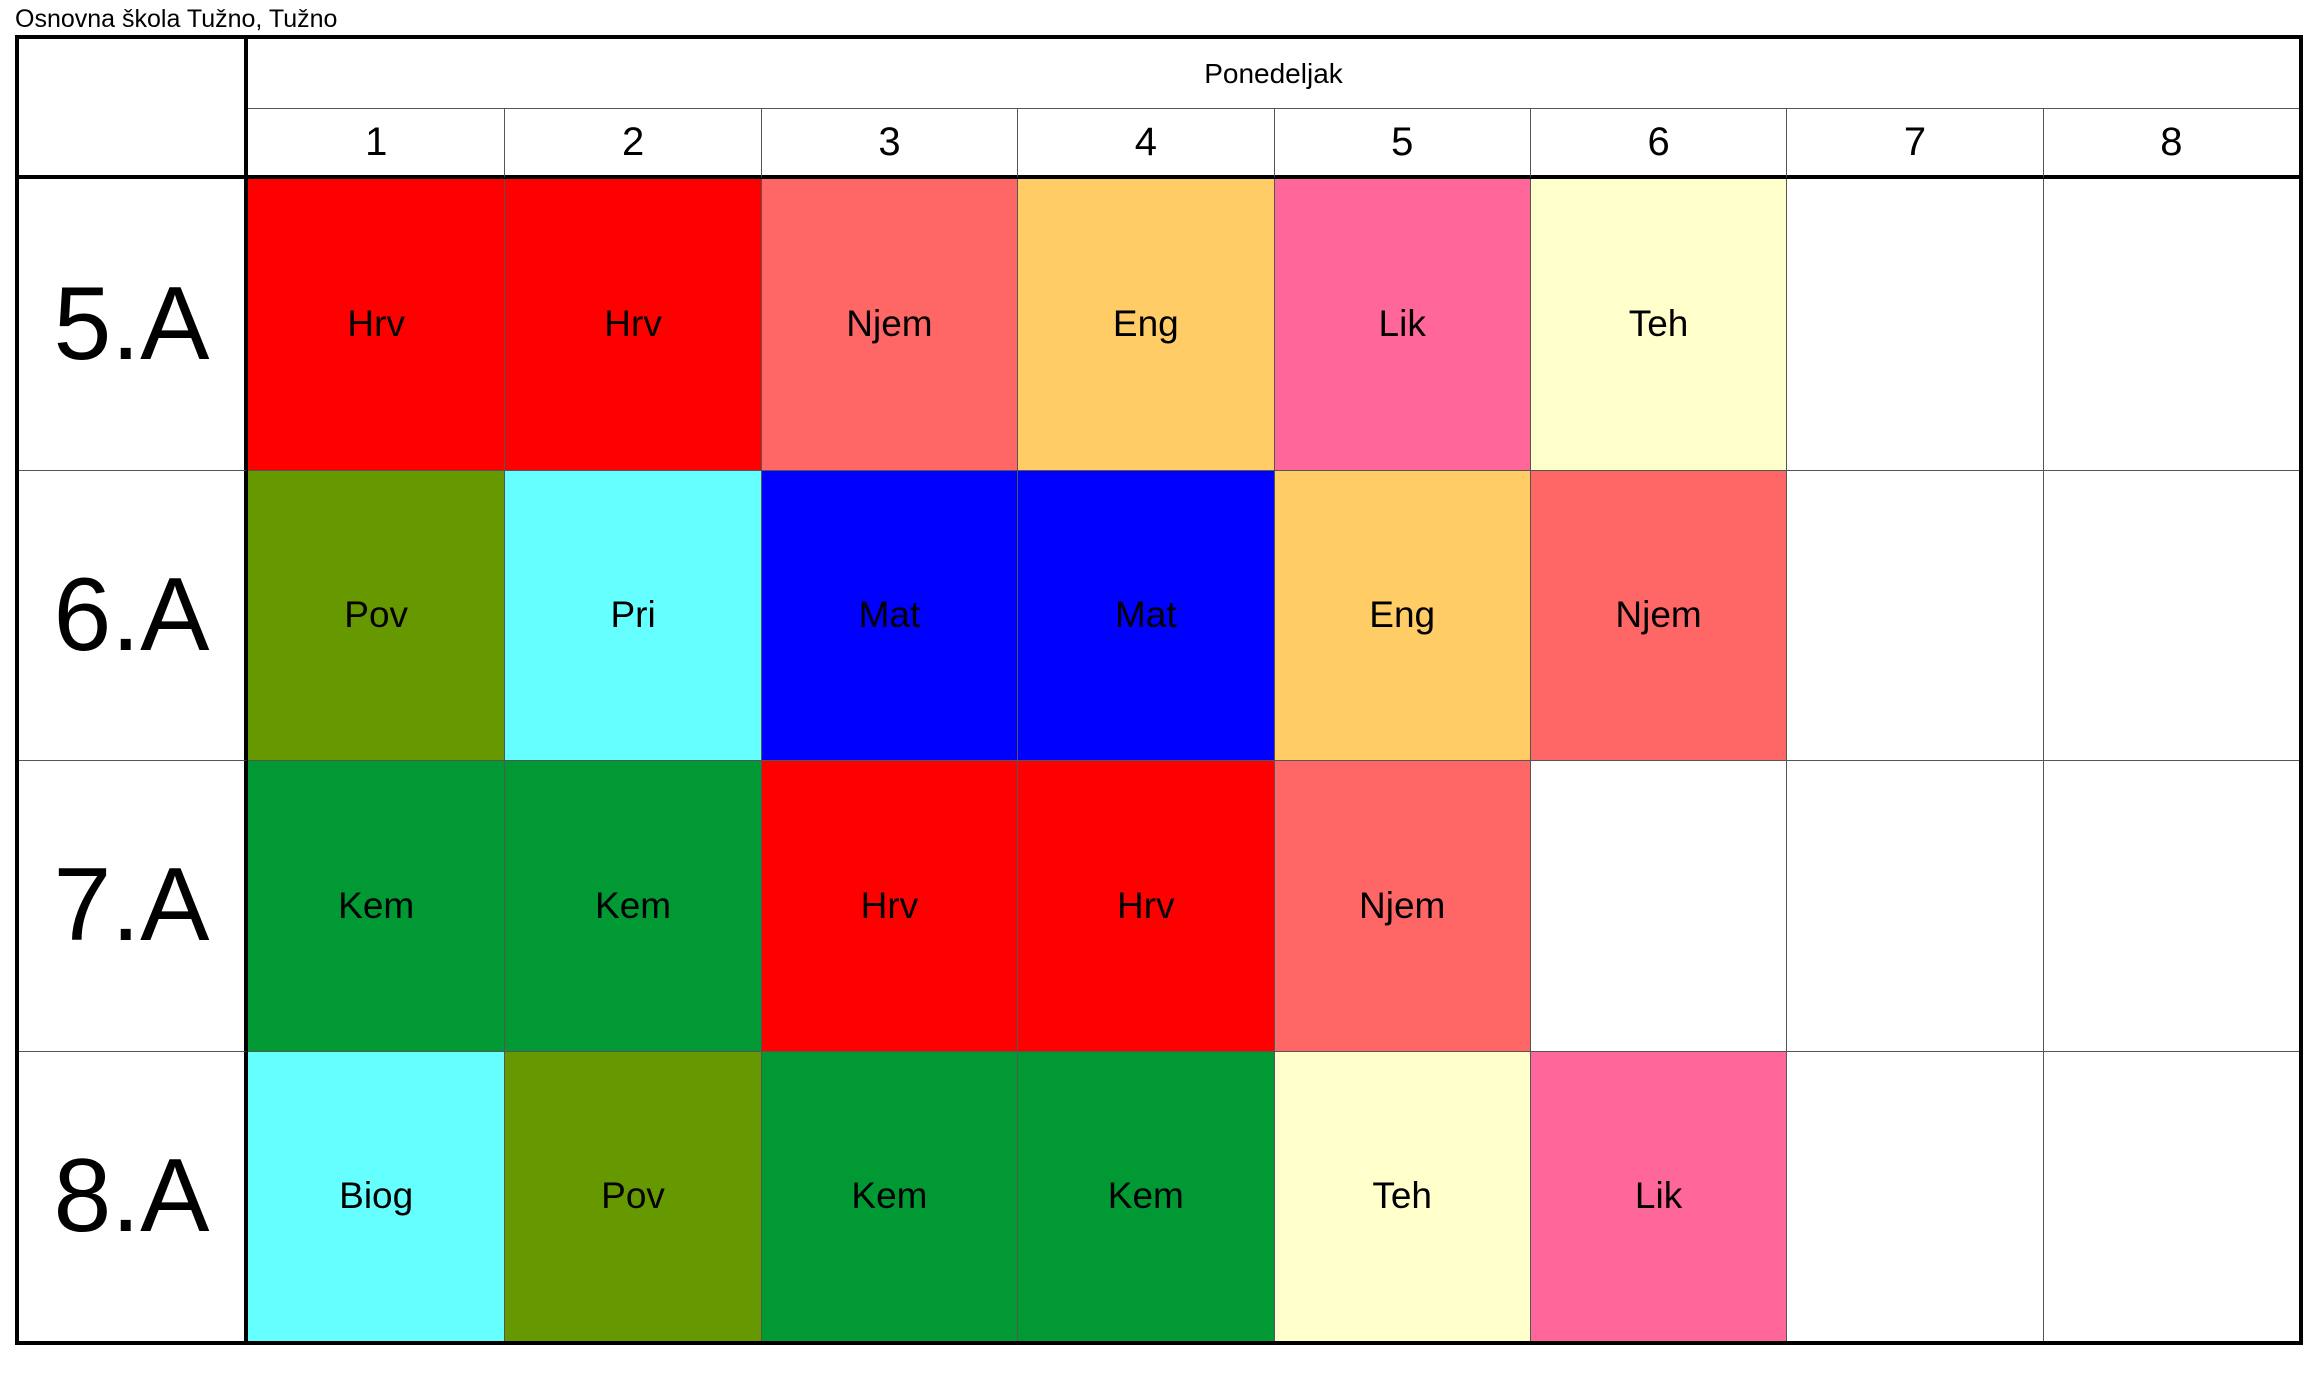 Image resolution: width=2313 pixels, height=1373 pixels. I want to click on school-title: Osnovna škola Tužno, Tužno, so click(176, 19).